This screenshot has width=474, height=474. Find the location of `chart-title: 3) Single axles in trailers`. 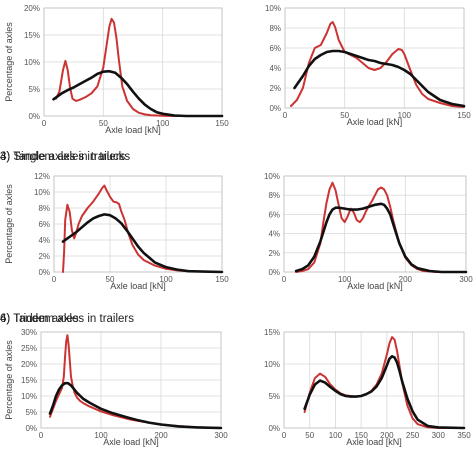

chart-title: 3) Single axles in trailers is located at coordinates (63, 157).